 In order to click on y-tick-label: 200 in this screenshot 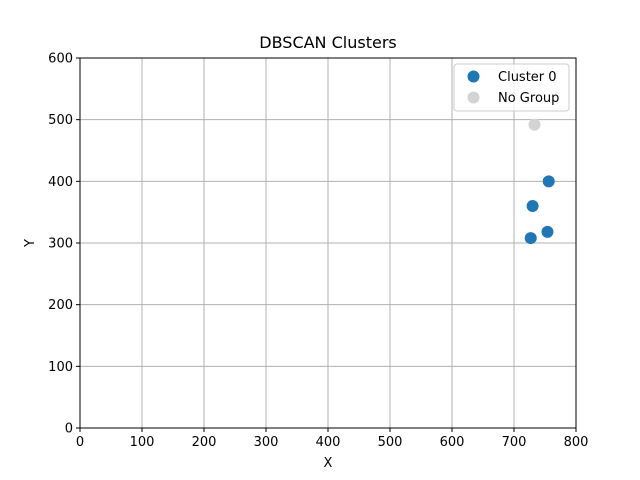, I will do `click(60, 305)`.